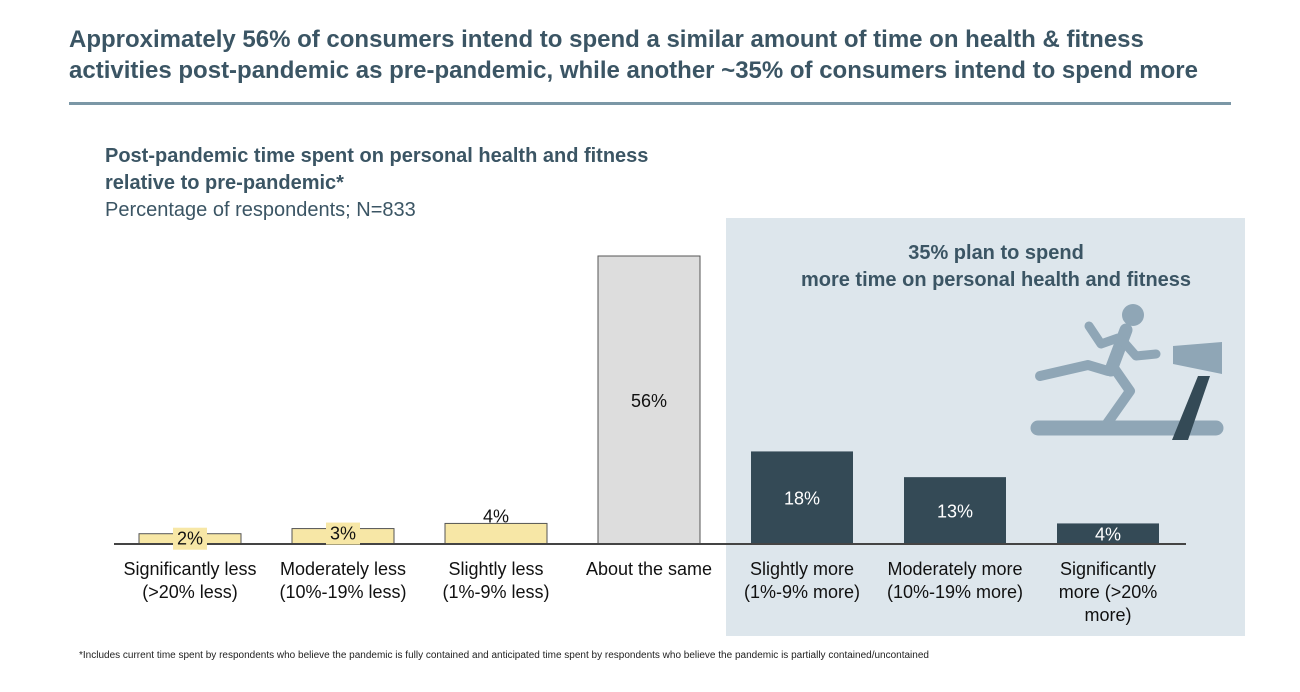 The image size is (1300, 692). What do you see at coordinates (343, 569) in the screenshot?
I see `category-label-1-line-0: Moderately less` at bounding box center [343, 569].